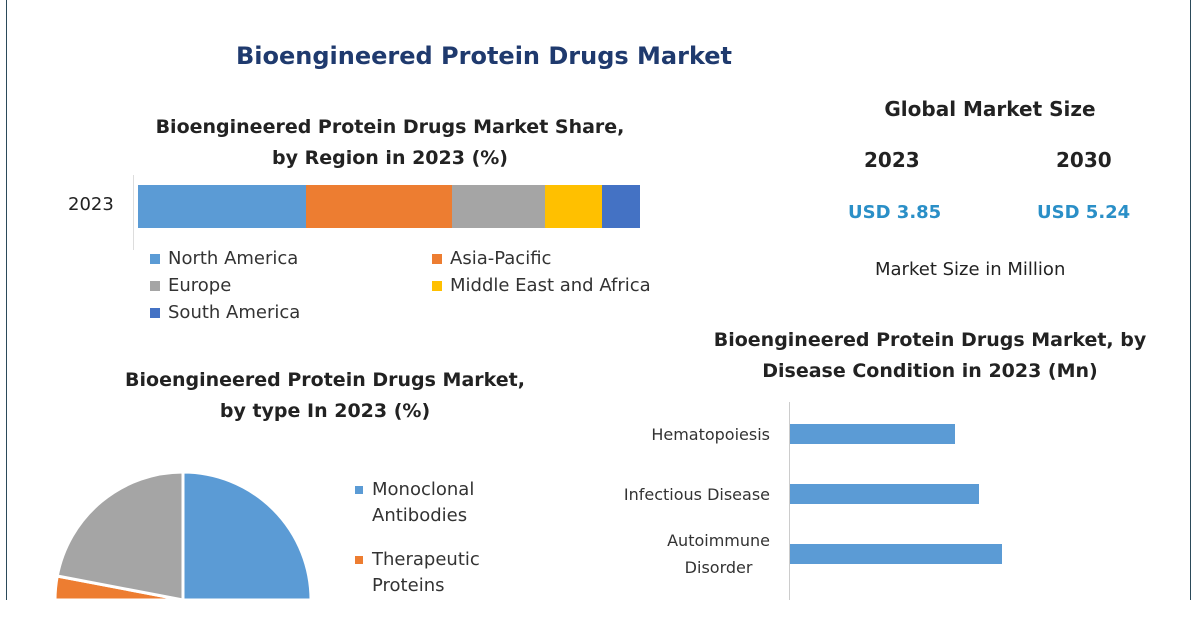  What do you see at coordinates (718, 567) in the screenshot?
I see `disease-category-line: Disorder` at bounding box center [718, 567].